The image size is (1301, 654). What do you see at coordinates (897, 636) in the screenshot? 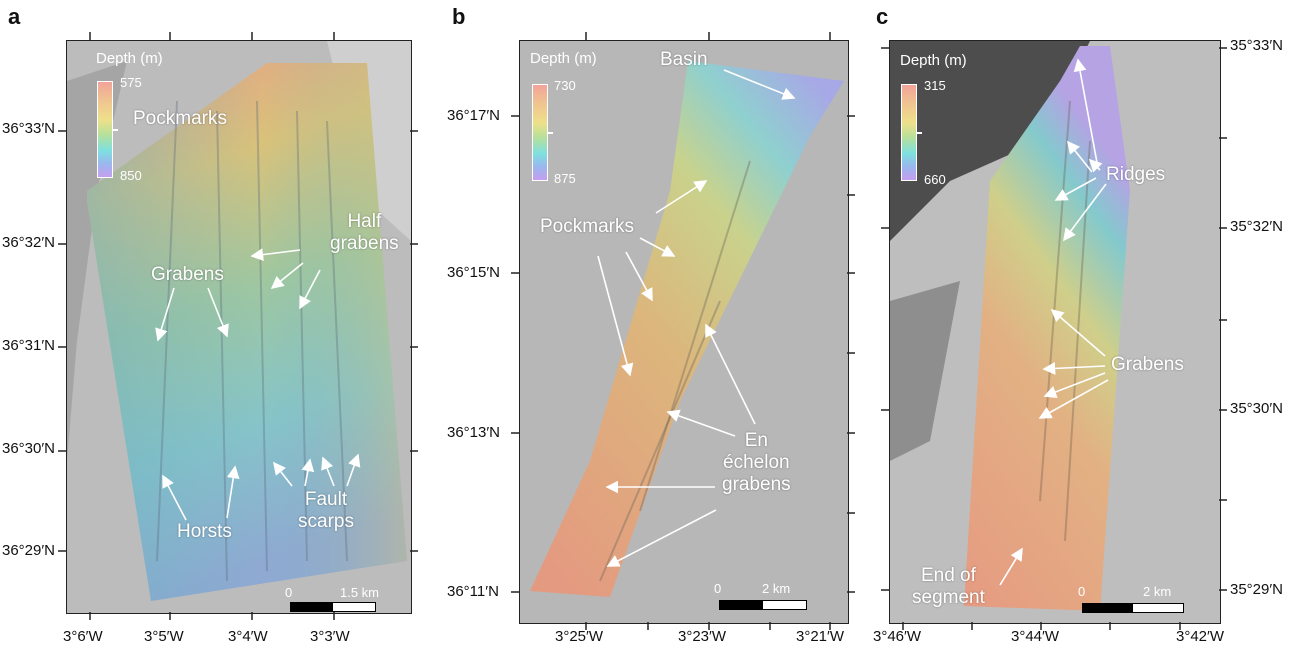
I see `panel-c-lon-label: 3°46′W` at bounding box center [897, 636].